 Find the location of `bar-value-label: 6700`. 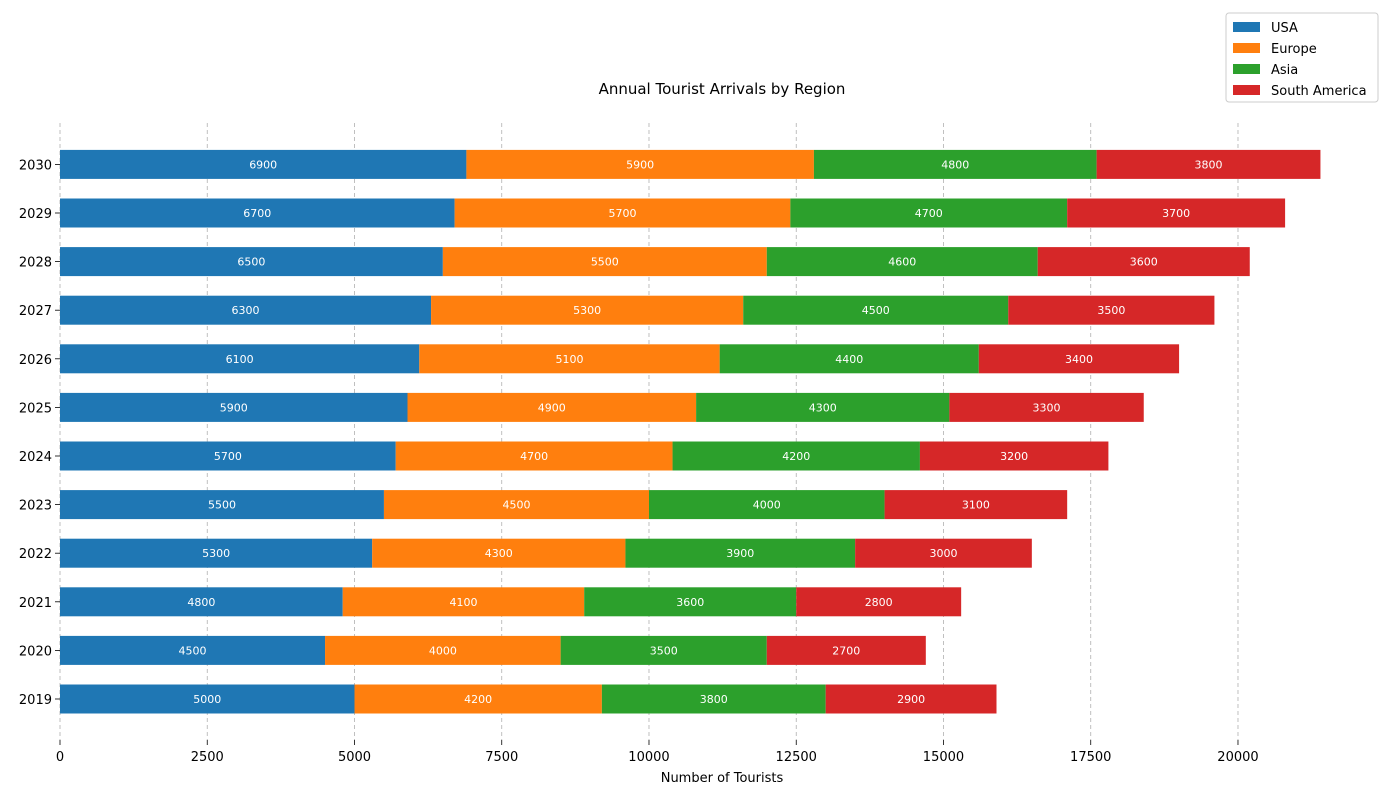

bar-value-label: 6700 is located at coordinates (257, 213).